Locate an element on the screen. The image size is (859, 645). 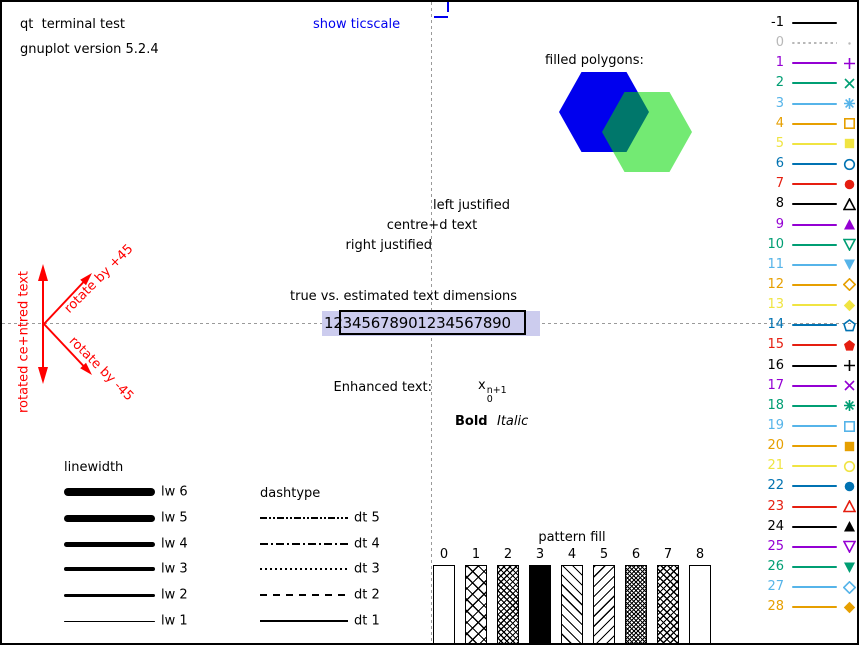
terminal-title: qt terminal test is located at coordinates (73, 24).